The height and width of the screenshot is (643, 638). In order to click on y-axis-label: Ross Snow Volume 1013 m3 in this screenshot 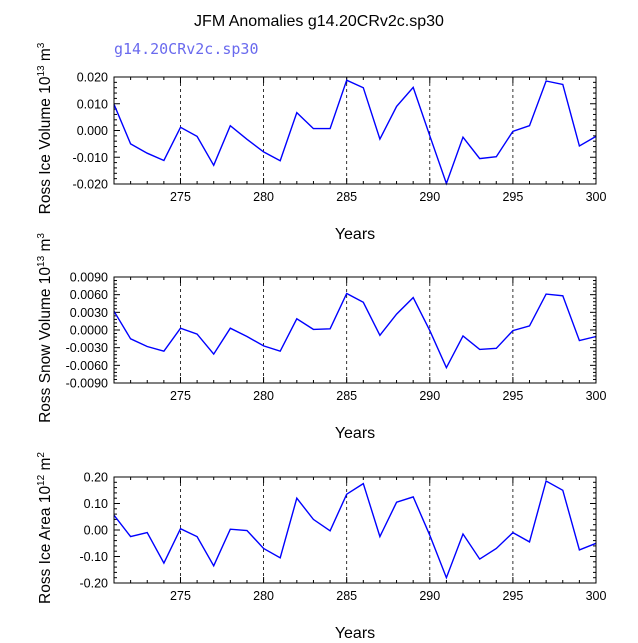, I will do `click(45, 328)`.